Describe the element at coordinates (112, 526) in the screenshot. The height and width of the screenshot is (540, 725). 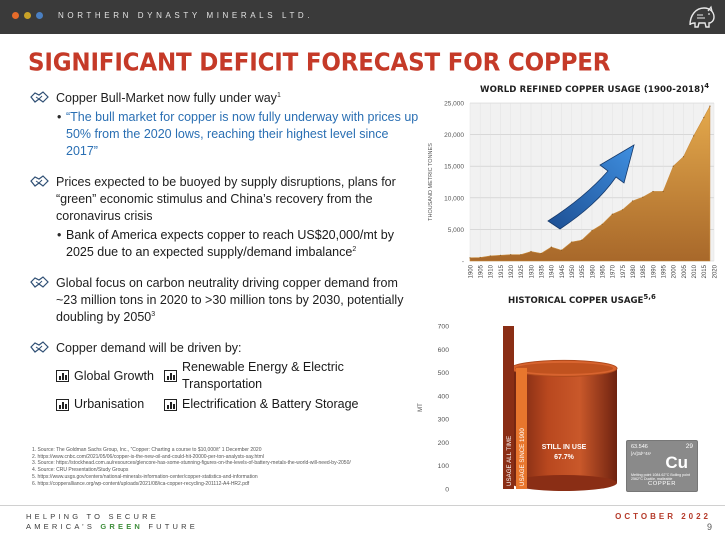
I see `footer-tagline-2: AMERICA’S GREEN FUTURE` at that location.